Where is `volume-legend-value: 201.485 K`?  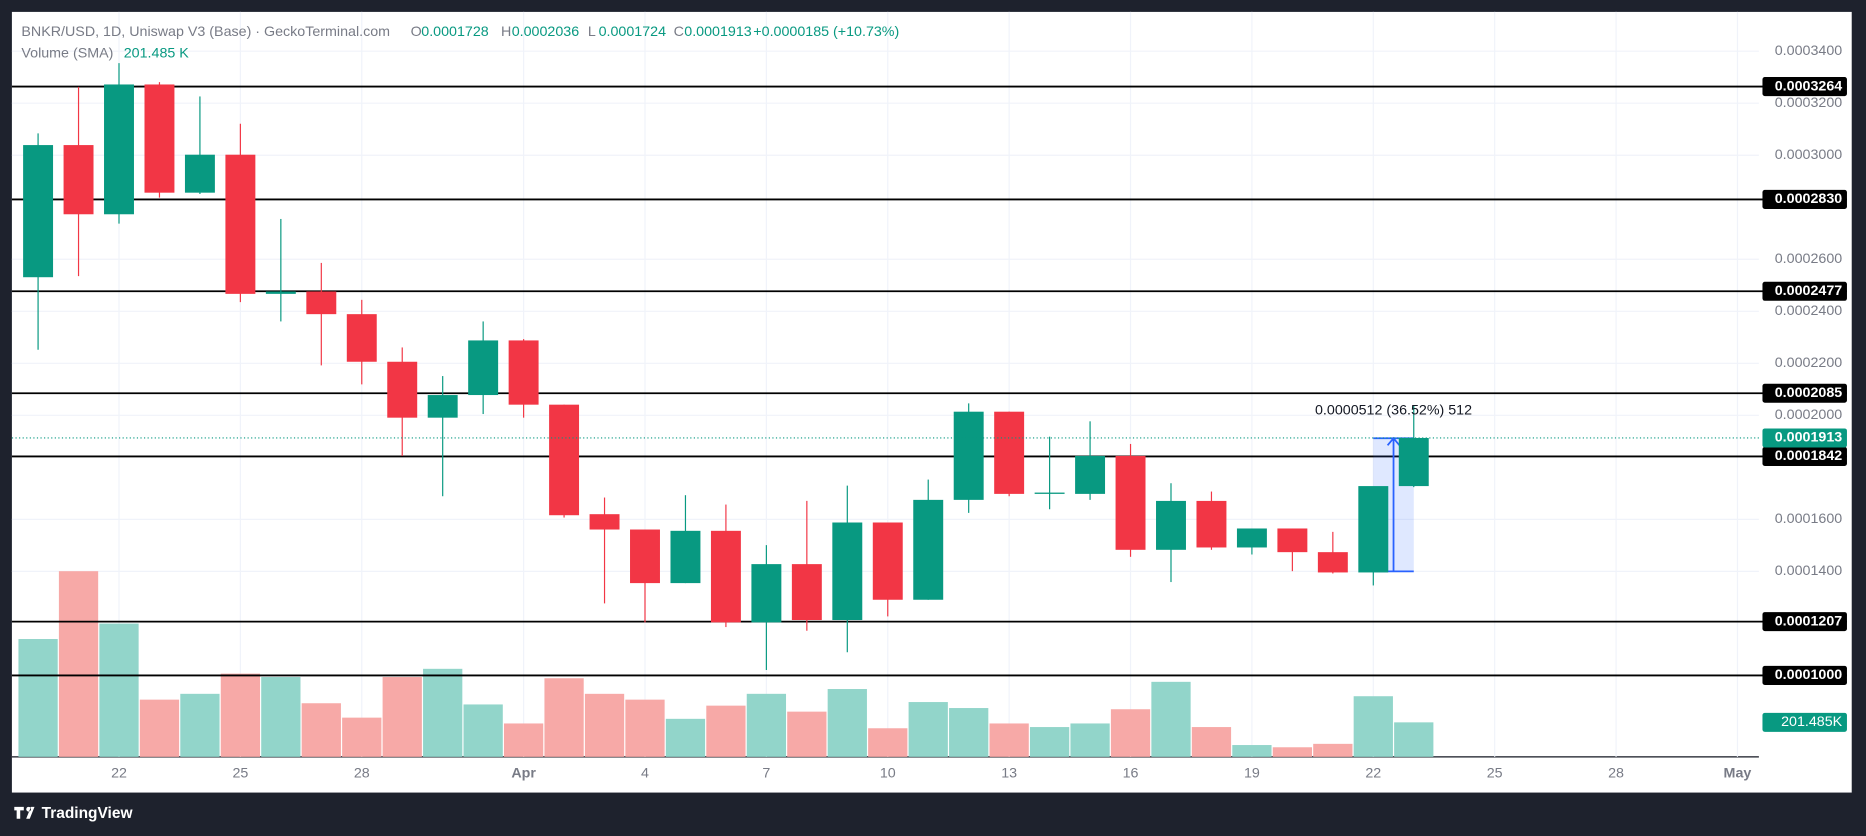
volume-legend-value: 201.485 K is located at coordinates (157, 53).